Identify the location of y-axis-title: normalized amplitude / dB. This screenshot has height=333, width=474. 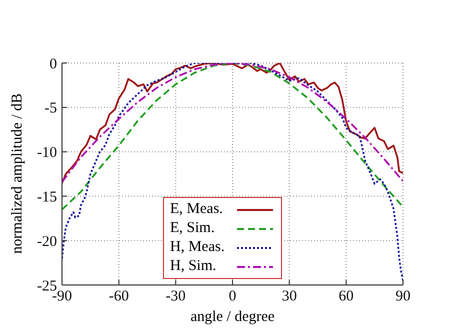
(18, 174).